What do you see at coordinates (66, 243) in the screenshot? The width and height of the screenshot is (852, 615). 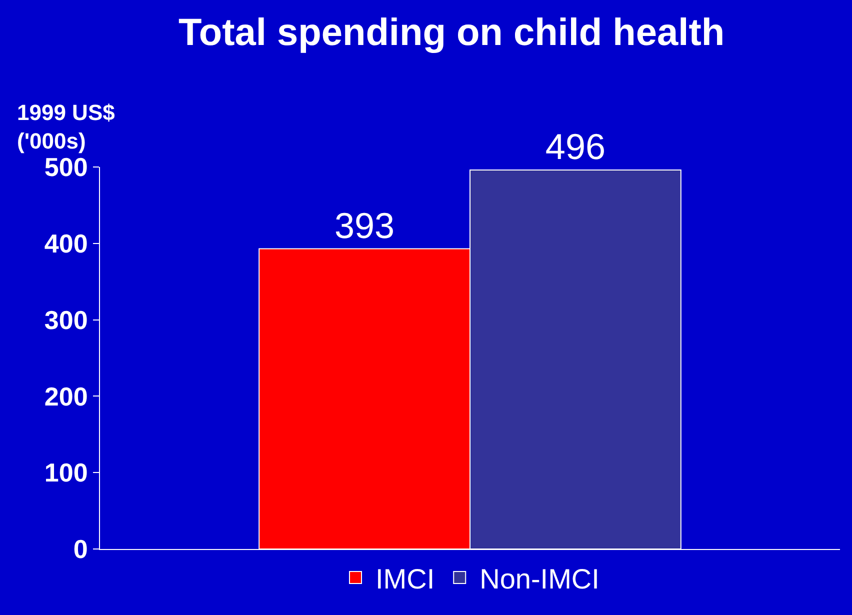 I see `y-tick-label: 400` at bounding box center [66, 243].